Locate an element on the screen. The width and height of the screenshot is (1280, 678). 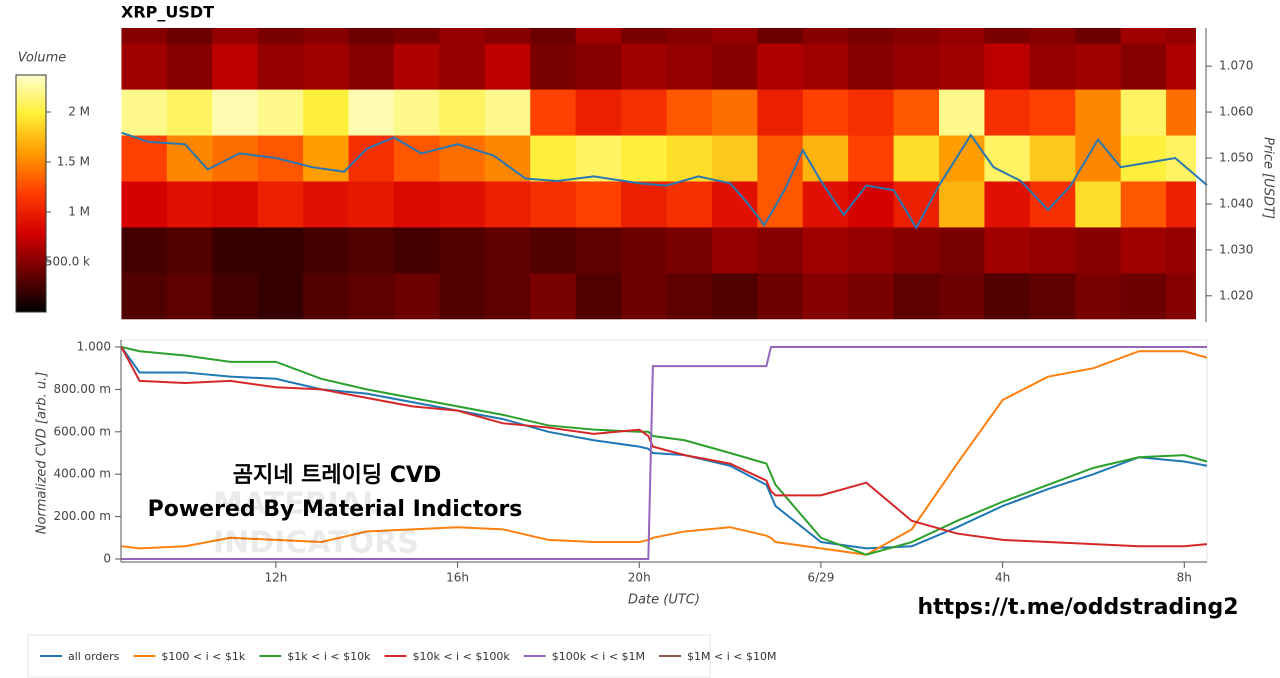
annotation: https://t.me/oddstrading2 is located at coordinates (1077, 607).